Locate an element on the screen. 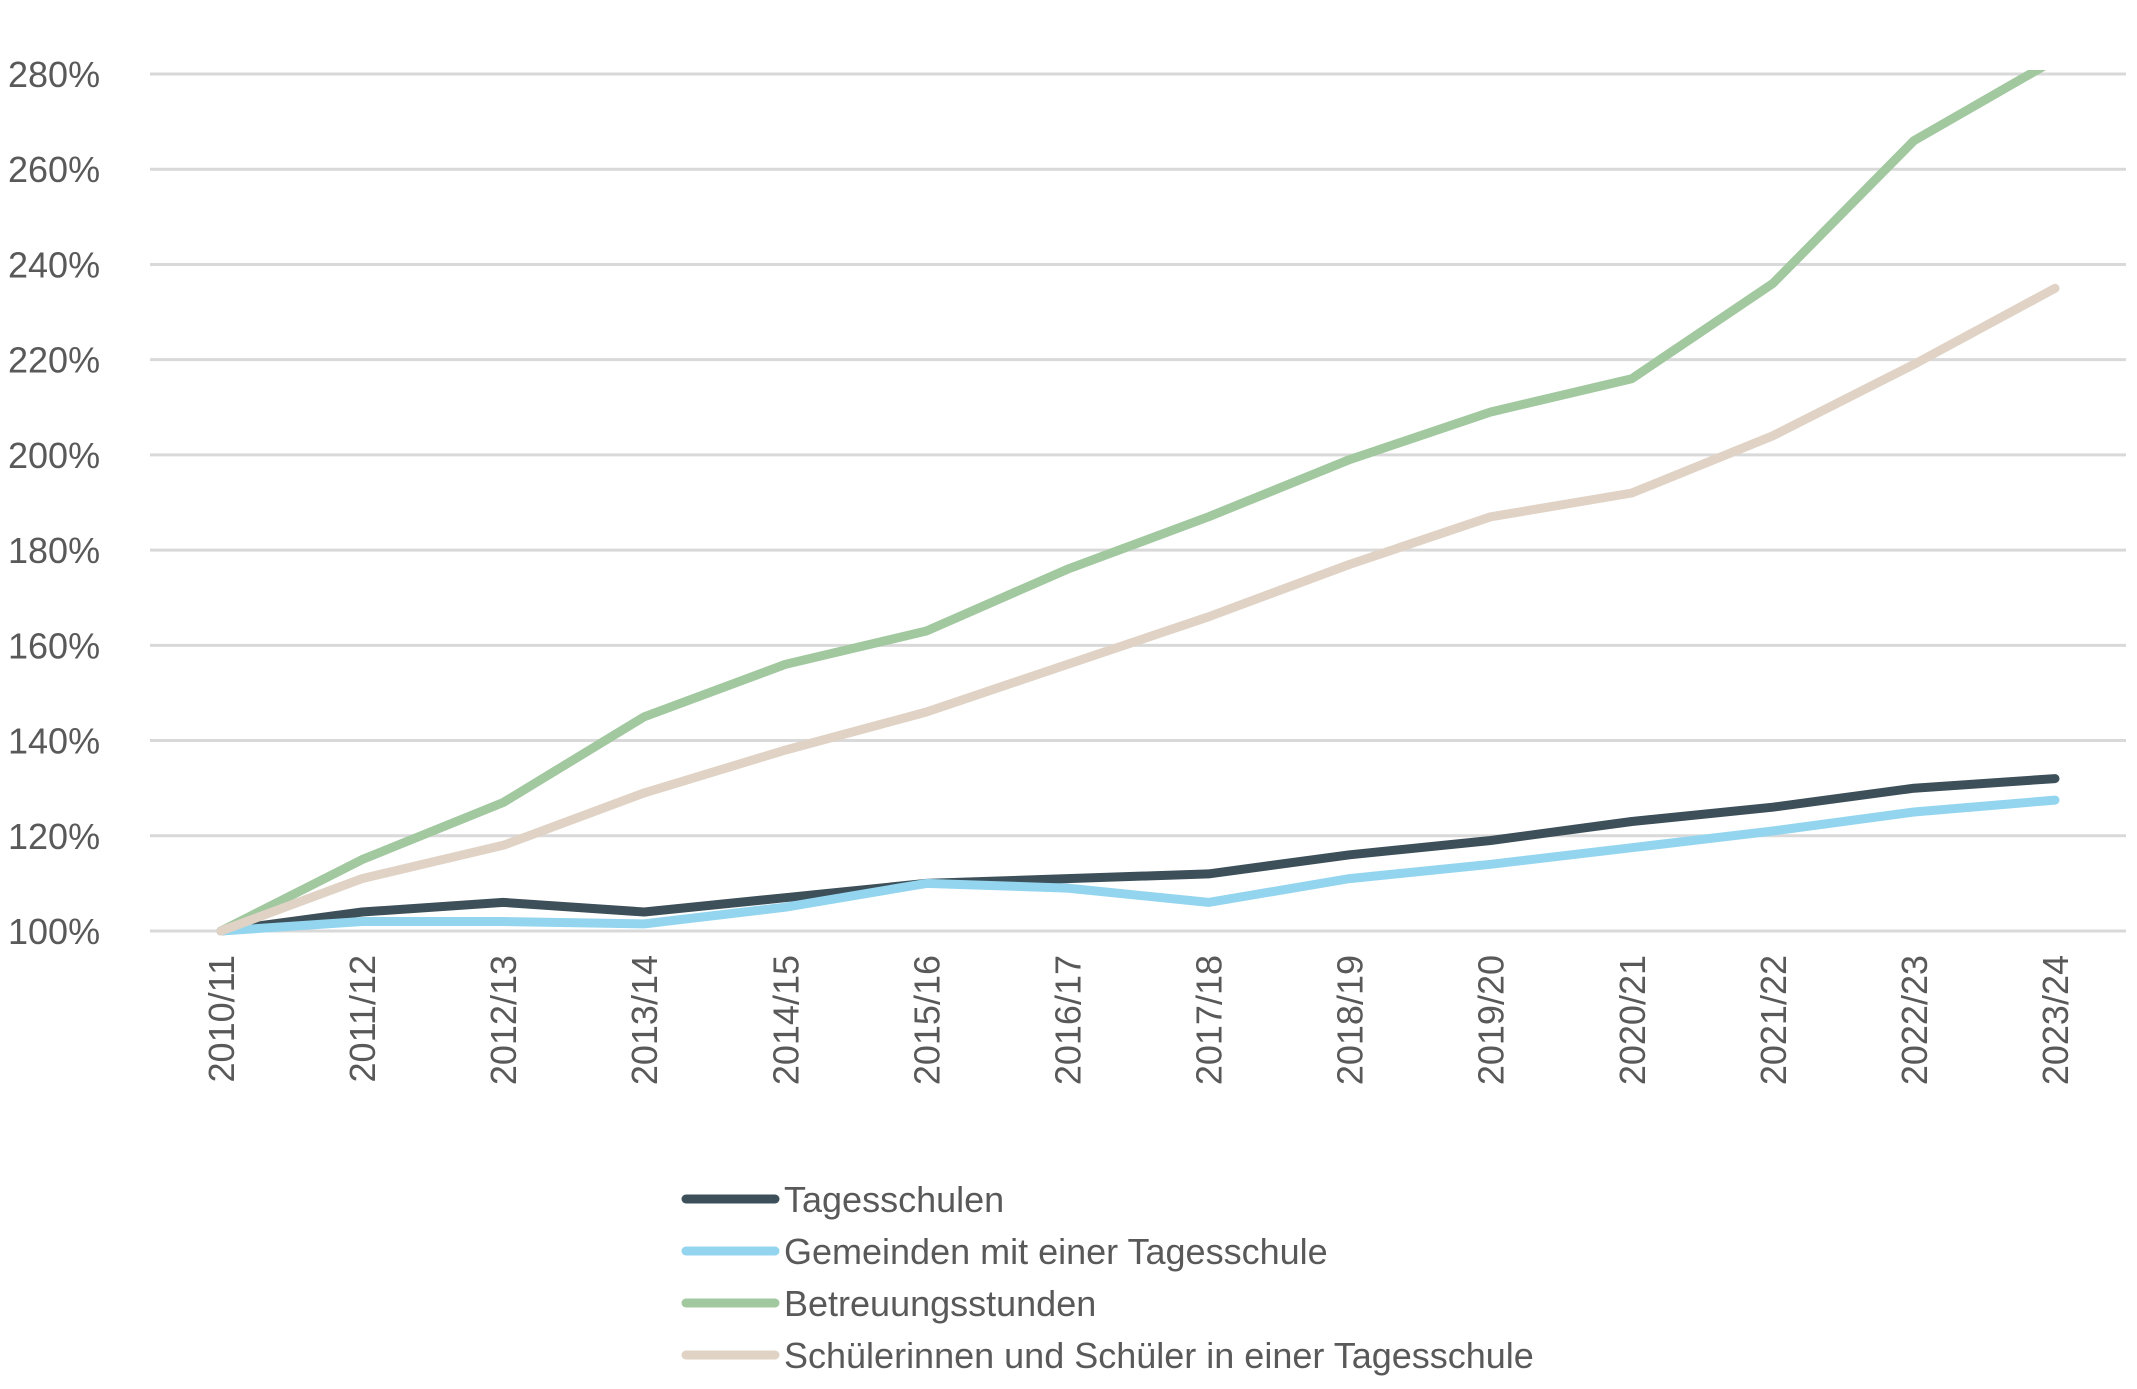 The width and height of the screenshot is (2137, 1389). x-tick-label: 2010/11 is located at coordinates (221, 1018).